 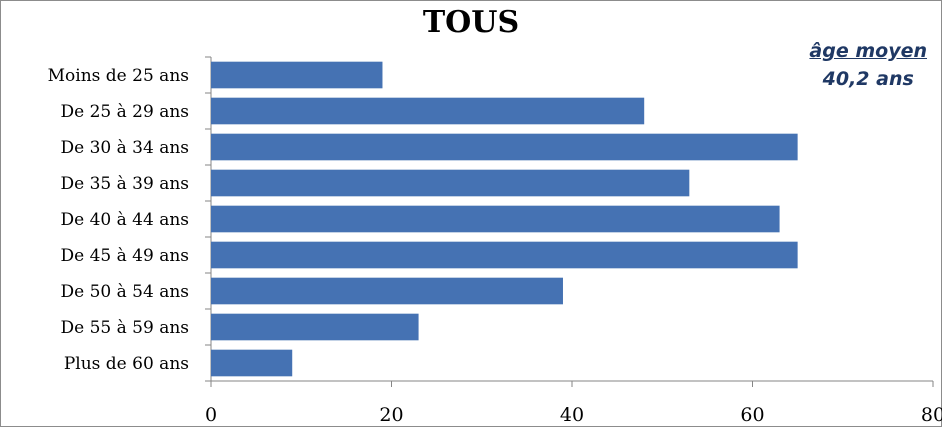 I want to click on category-label: De 30 à 34 ans, so click(x=124, y=148).